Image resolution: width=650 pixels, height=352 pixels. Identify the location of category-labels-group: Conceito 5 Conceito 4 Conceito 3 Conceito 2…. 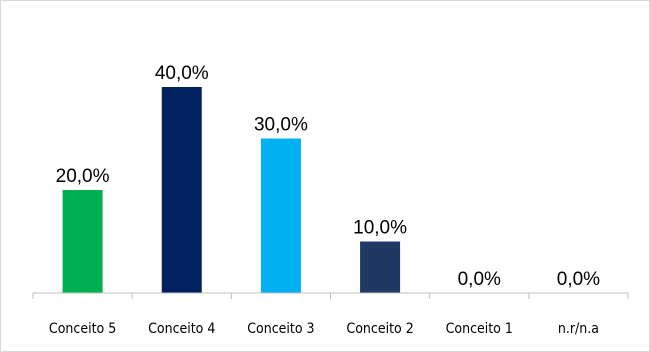
(324, 329).